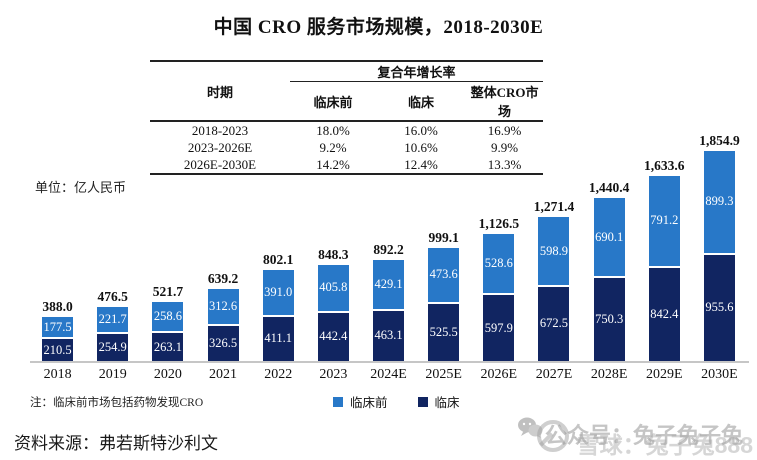 The height and width of the screenshot is (460, 757). What do you see at coordinates (117, 403) in the screenshot?
I see `footnote: 注：临床前市场包括药物发现CRO` at bounding box center [117, 403].